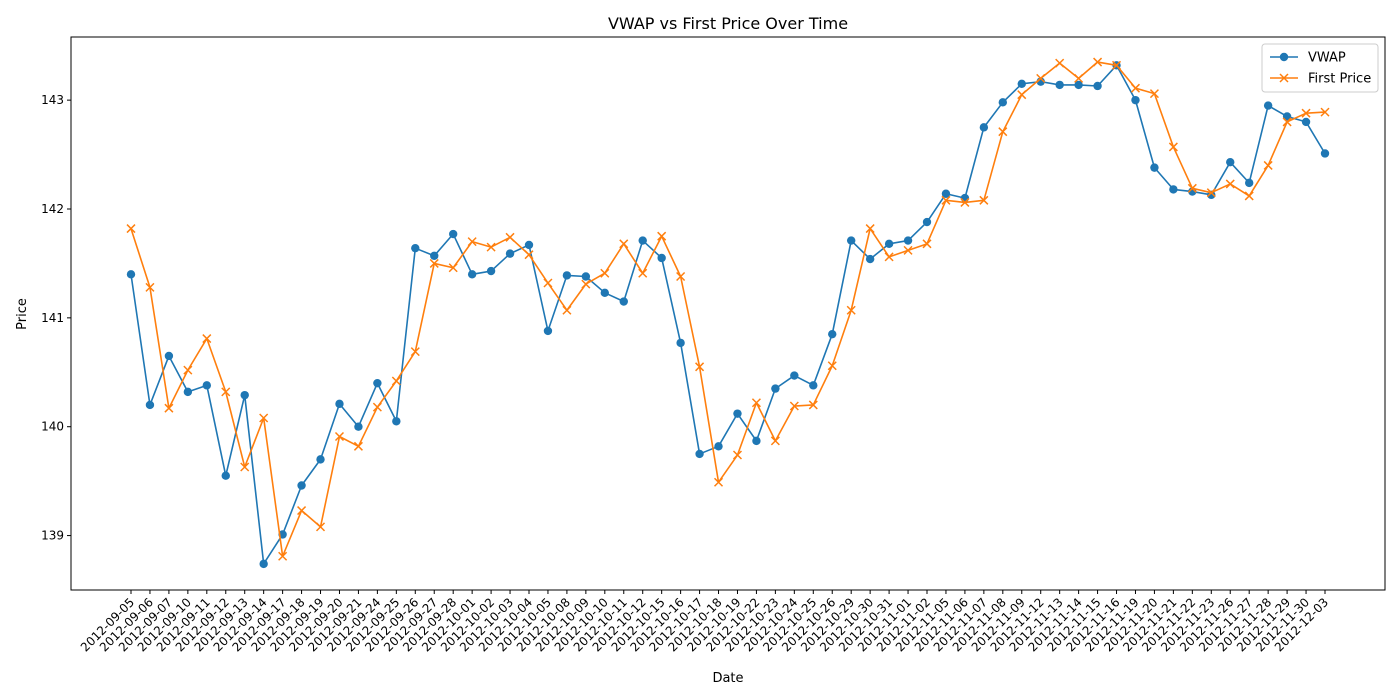 The height and width of the screenshot is (700, 1400). Describe the element at coordinates (727, 678) in the screenshot. I see `x-axis-label: Date` at that location.